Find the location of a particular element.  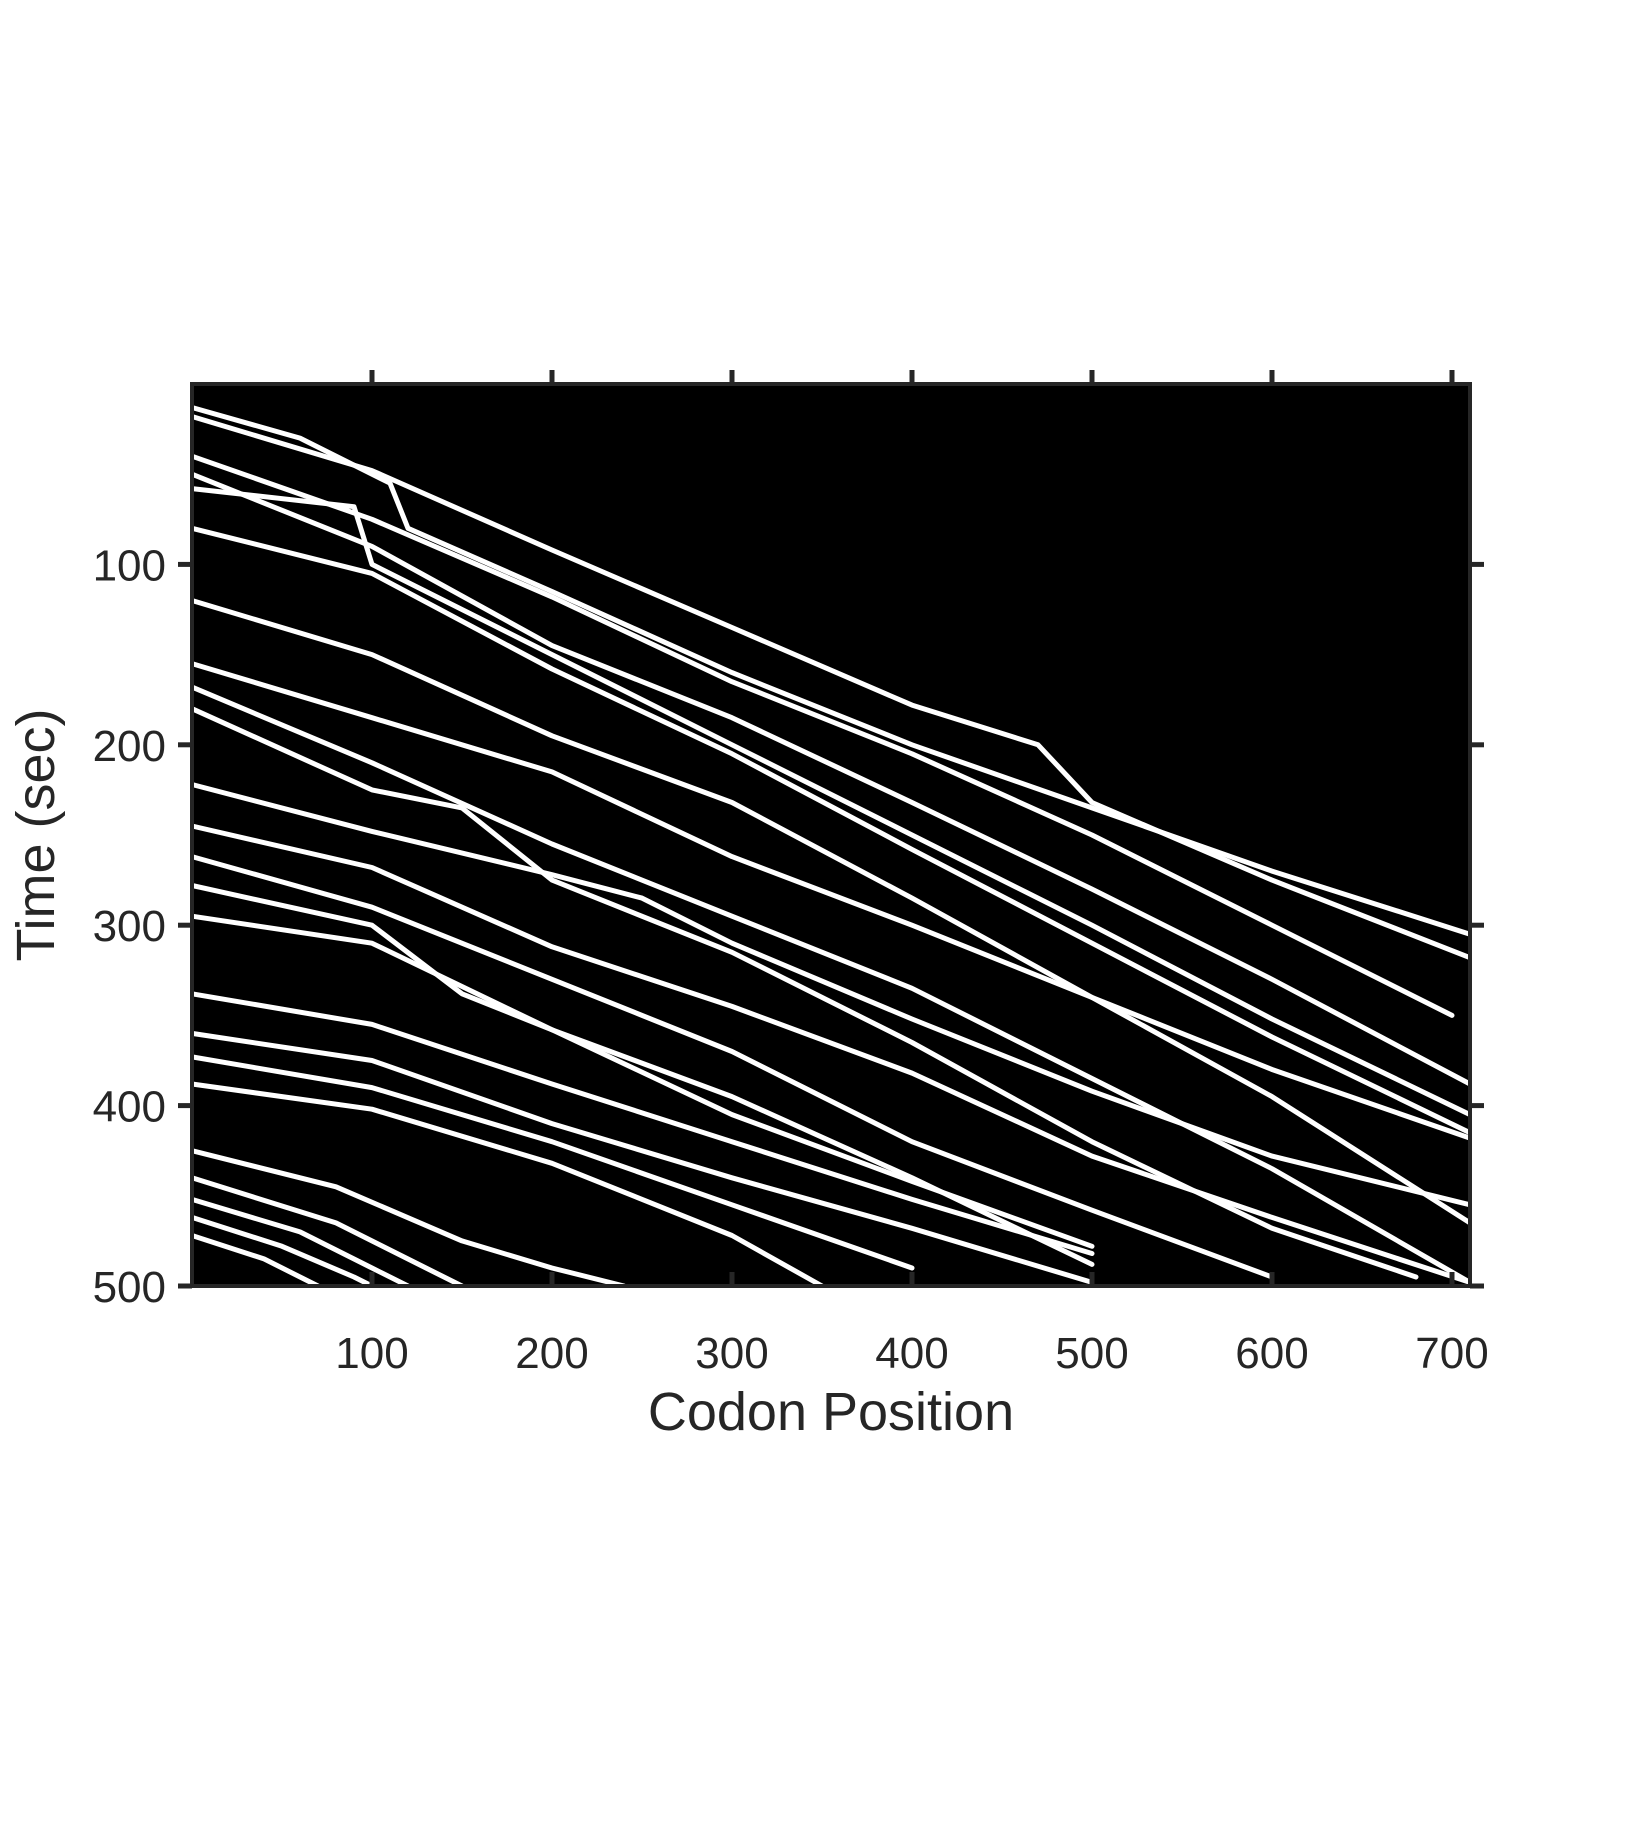

x-tick-label-600: 600 is located at coordinates (1271, 1353).